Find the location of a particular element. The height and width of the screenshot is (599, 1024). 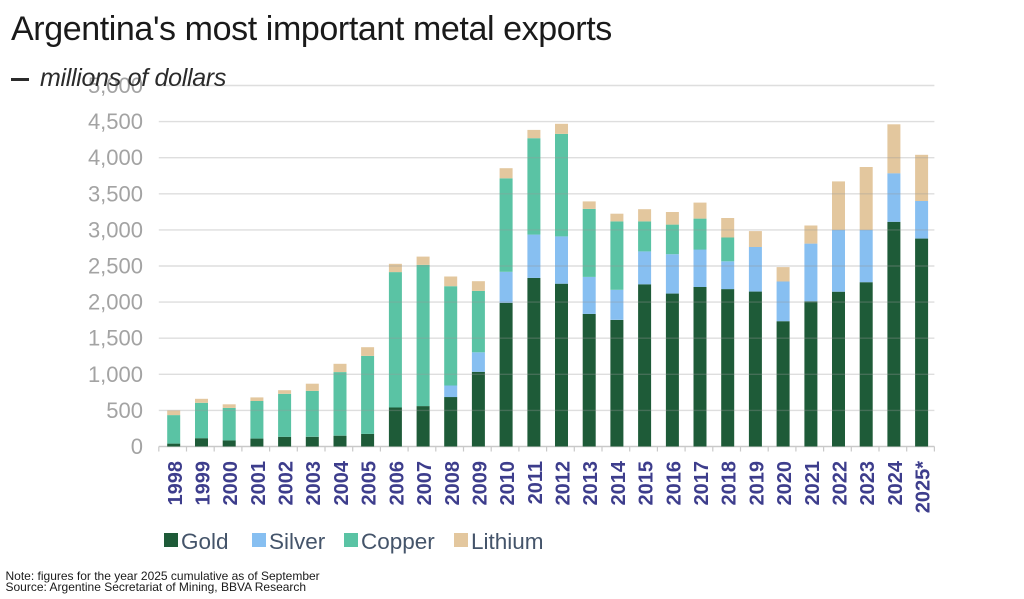

svg-text: 2005 is located at coordinates (370, 483).